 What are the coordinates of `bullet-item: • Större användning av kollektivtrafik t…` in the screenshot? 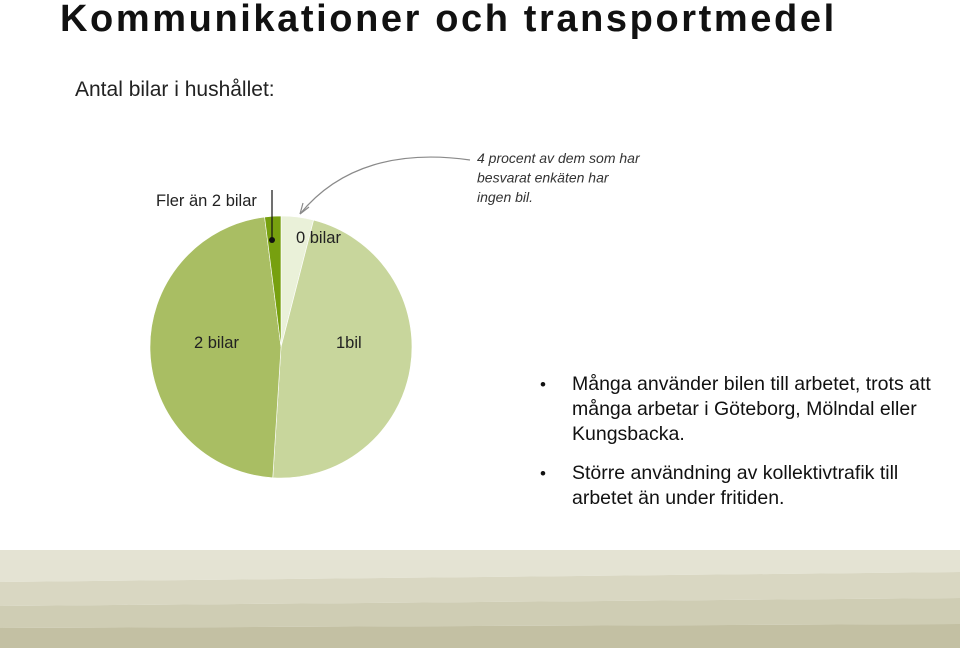 It's located at (745, 486).